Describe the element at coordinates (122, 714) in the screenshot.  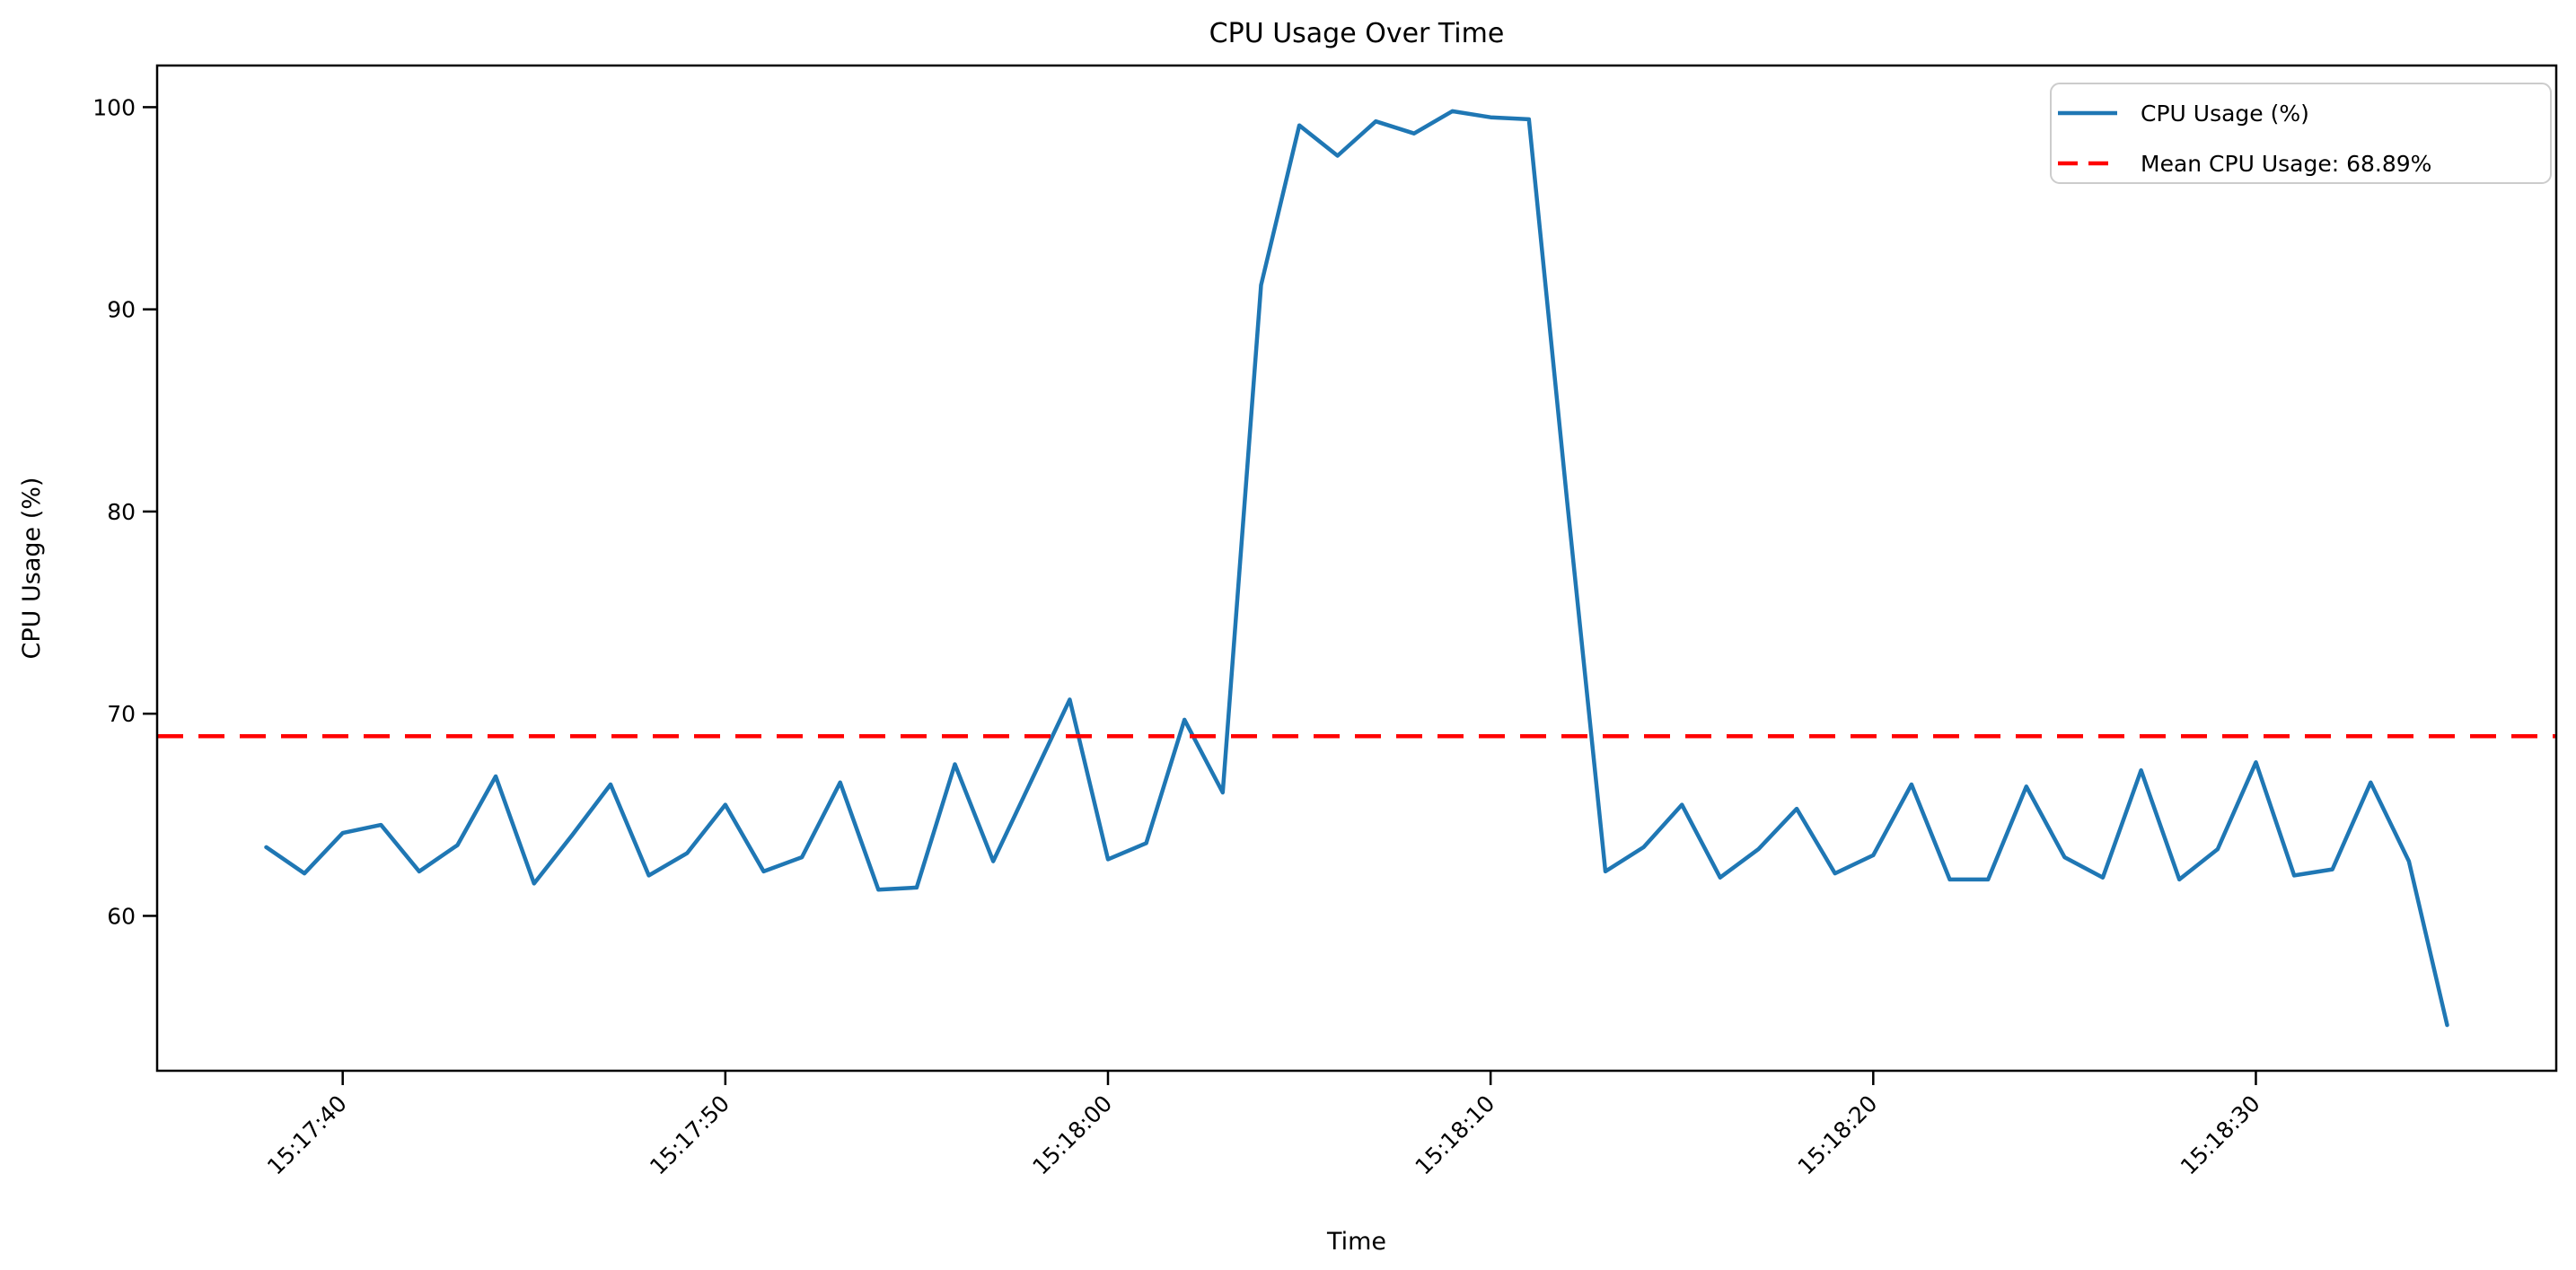
I see `y-tick-label: 70` at that location.